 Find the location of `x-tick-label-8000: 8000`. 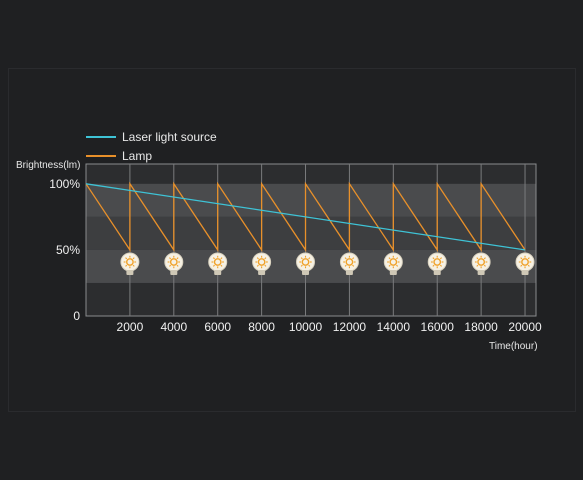

x-tick-label-8000: 8000 is located at coordinates (261, 327).